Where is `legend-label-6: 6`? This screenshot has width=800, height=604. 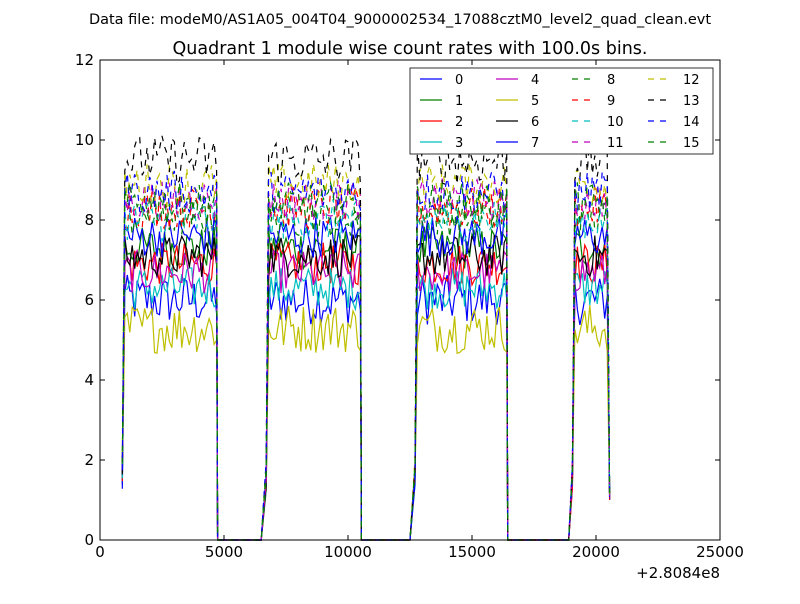
legend-label-6: 6 is located at coordinates (535, 122).